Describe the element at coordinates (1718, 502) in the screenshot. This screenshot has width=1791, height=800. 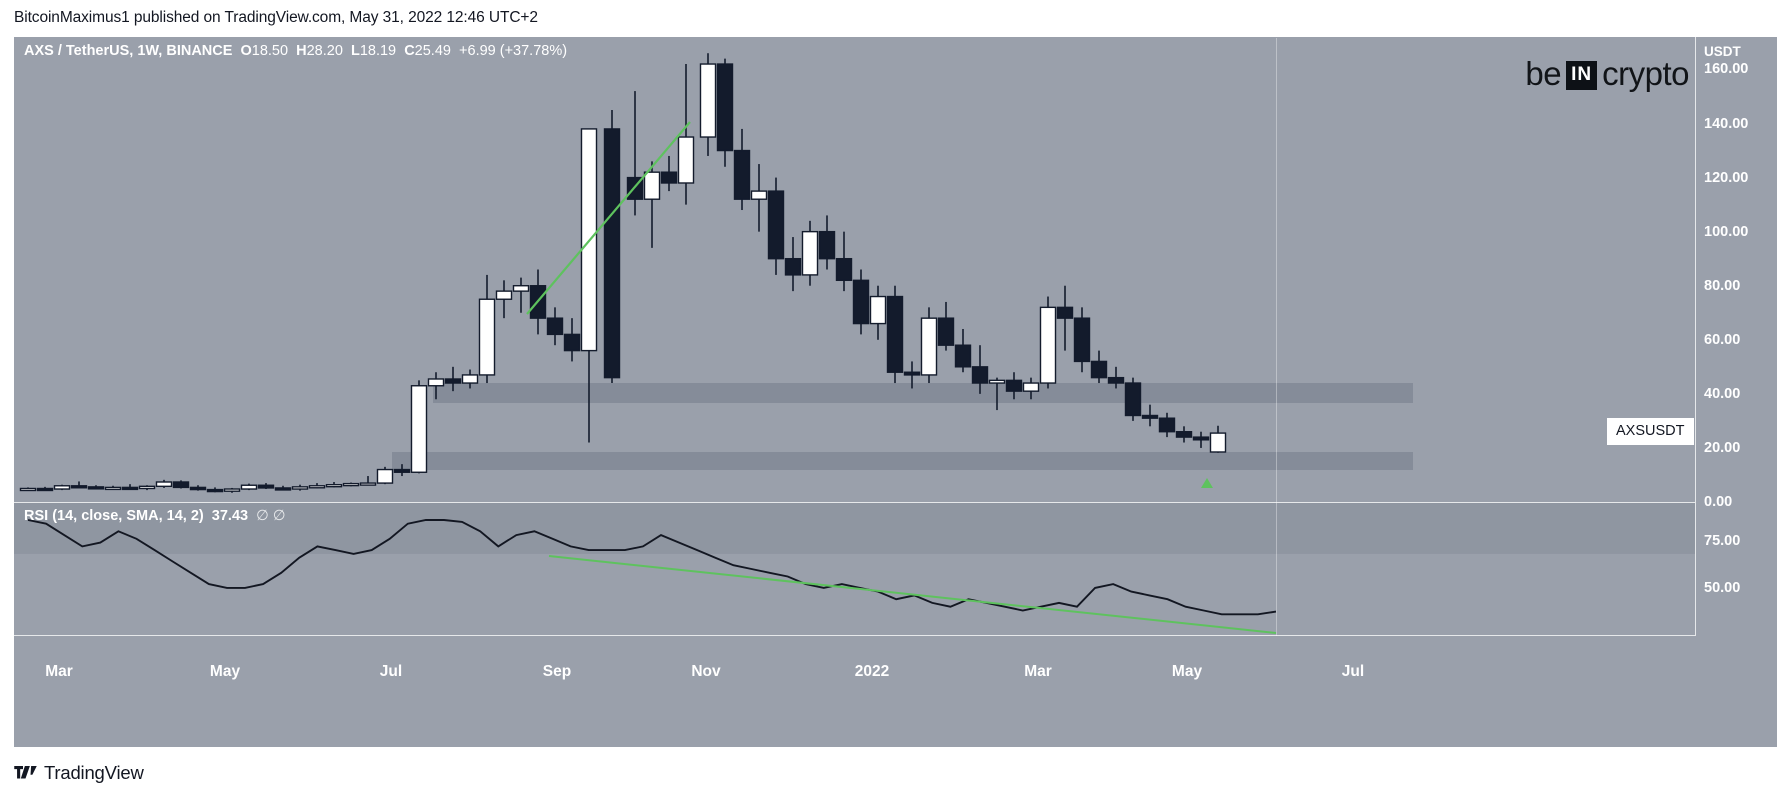
I see `price-scale-tick-label: 0.00` at that location.